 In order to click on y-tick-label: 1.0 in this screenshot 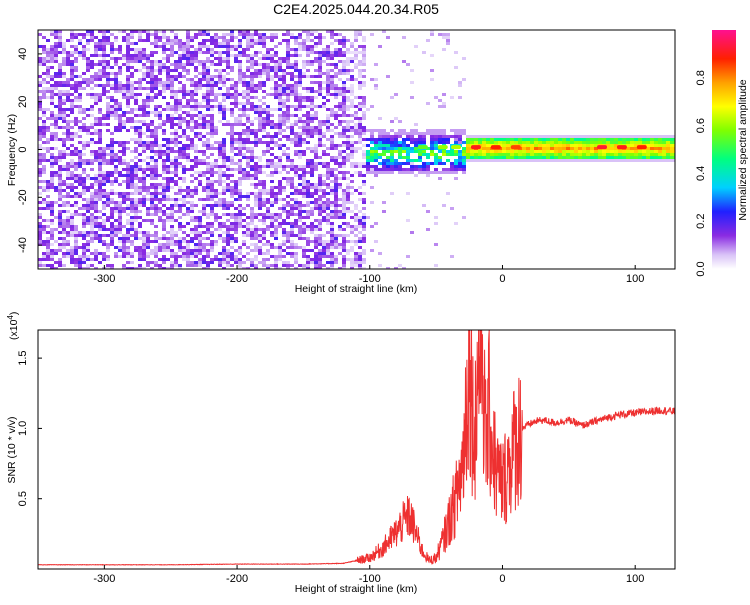, I will do `click(23, 428)`.